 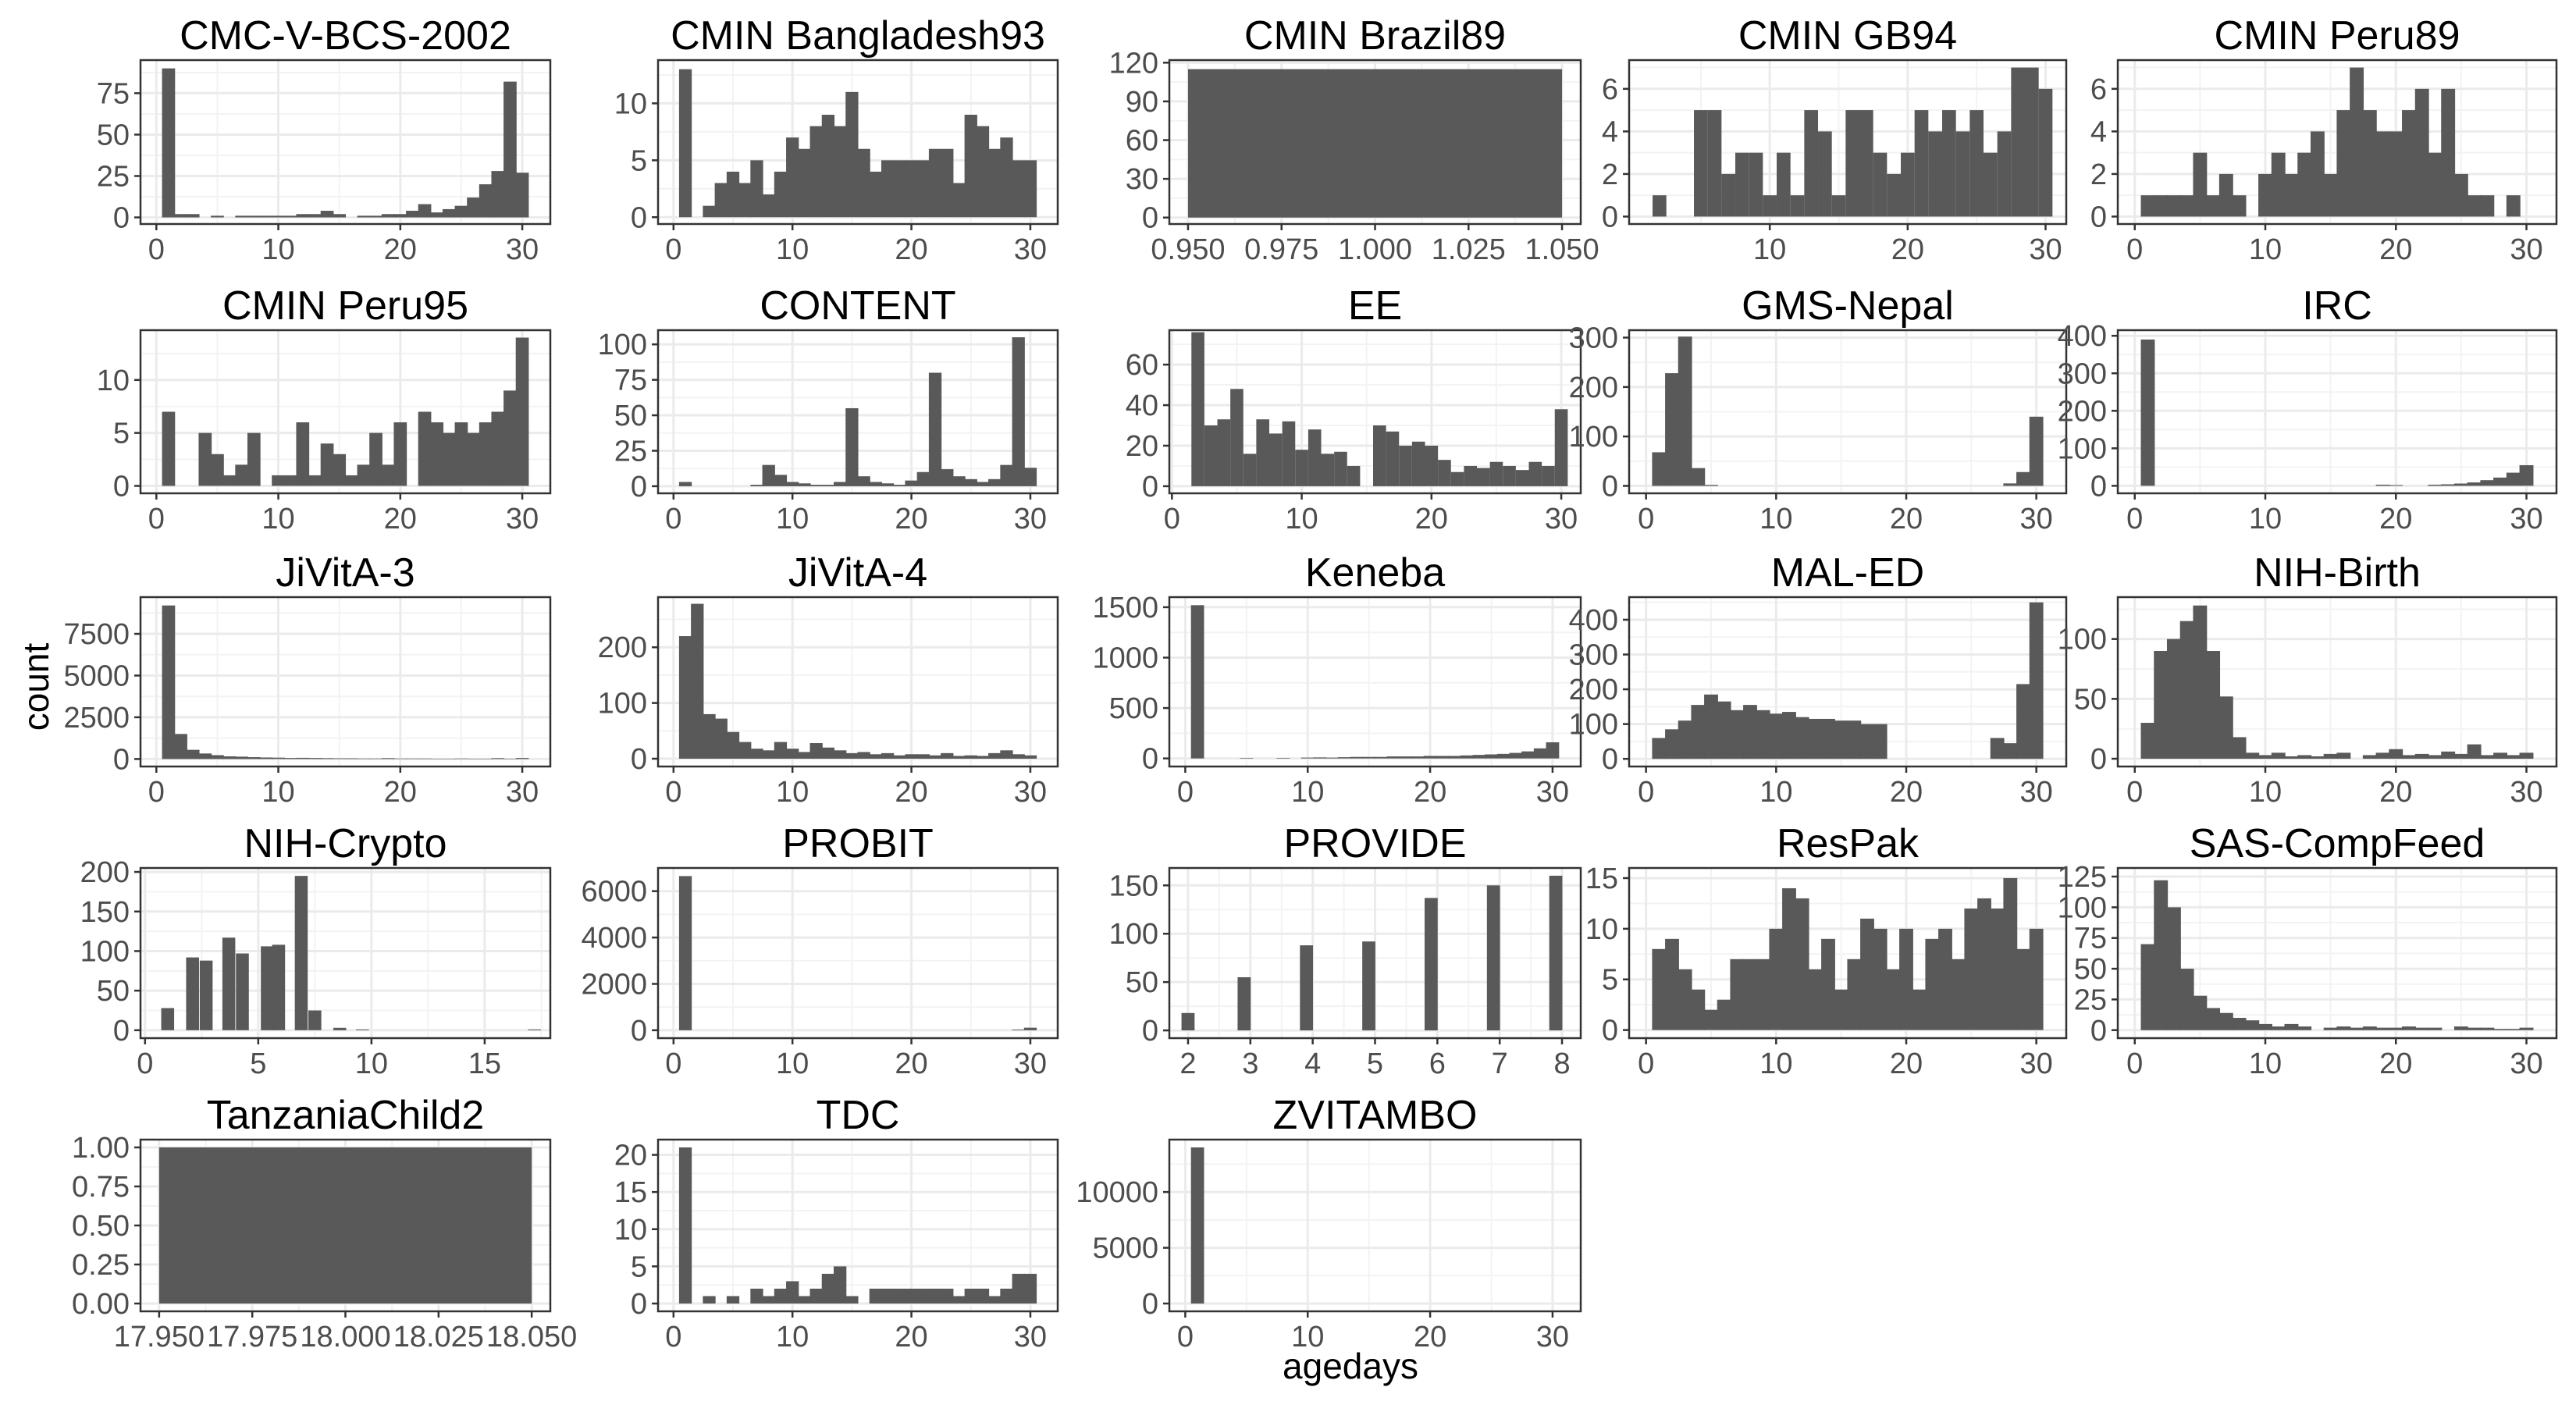 What do you see at coordinates (1133, 709) in the screenshot?
I see `y-tick-label: 500` at bounding box center [1133, 709].